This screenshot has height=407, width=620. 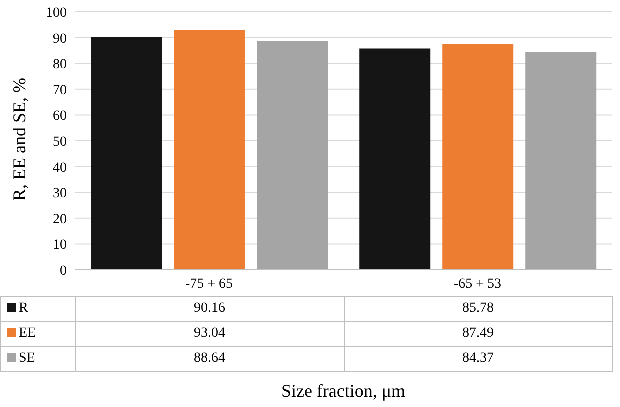 What do you see at coordinates (38, 309) in the screenshot?
I see `legend-label: R` at bounding box center [38, 309].